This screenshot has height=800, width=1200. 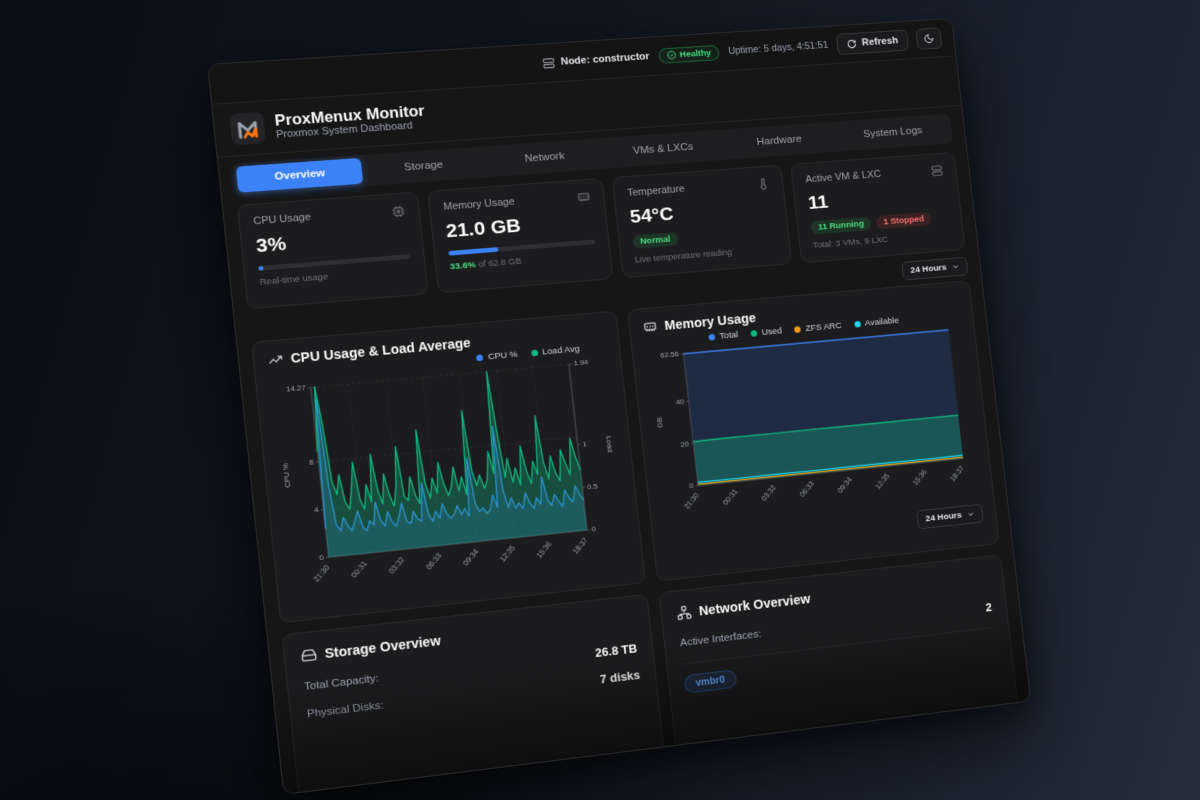 What do you see at coordinates (609, 443) in the screenshot?
I see `svg-text: Load` at bounding box center [609, 443].